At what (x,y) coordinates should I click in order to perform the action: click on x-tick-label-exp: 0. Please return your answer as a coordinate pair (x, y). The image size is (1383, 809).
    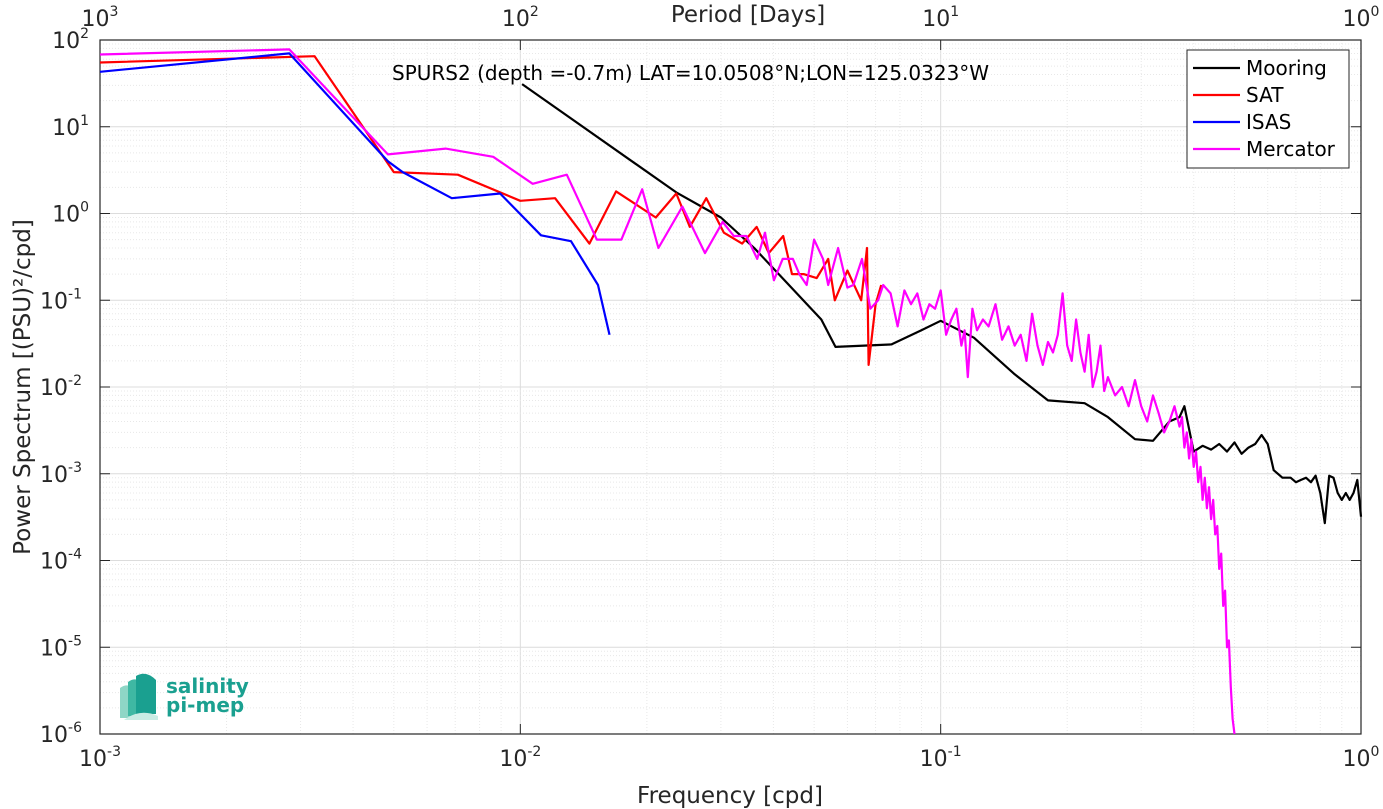
    Looking at the image, I should click on (1375, 752).